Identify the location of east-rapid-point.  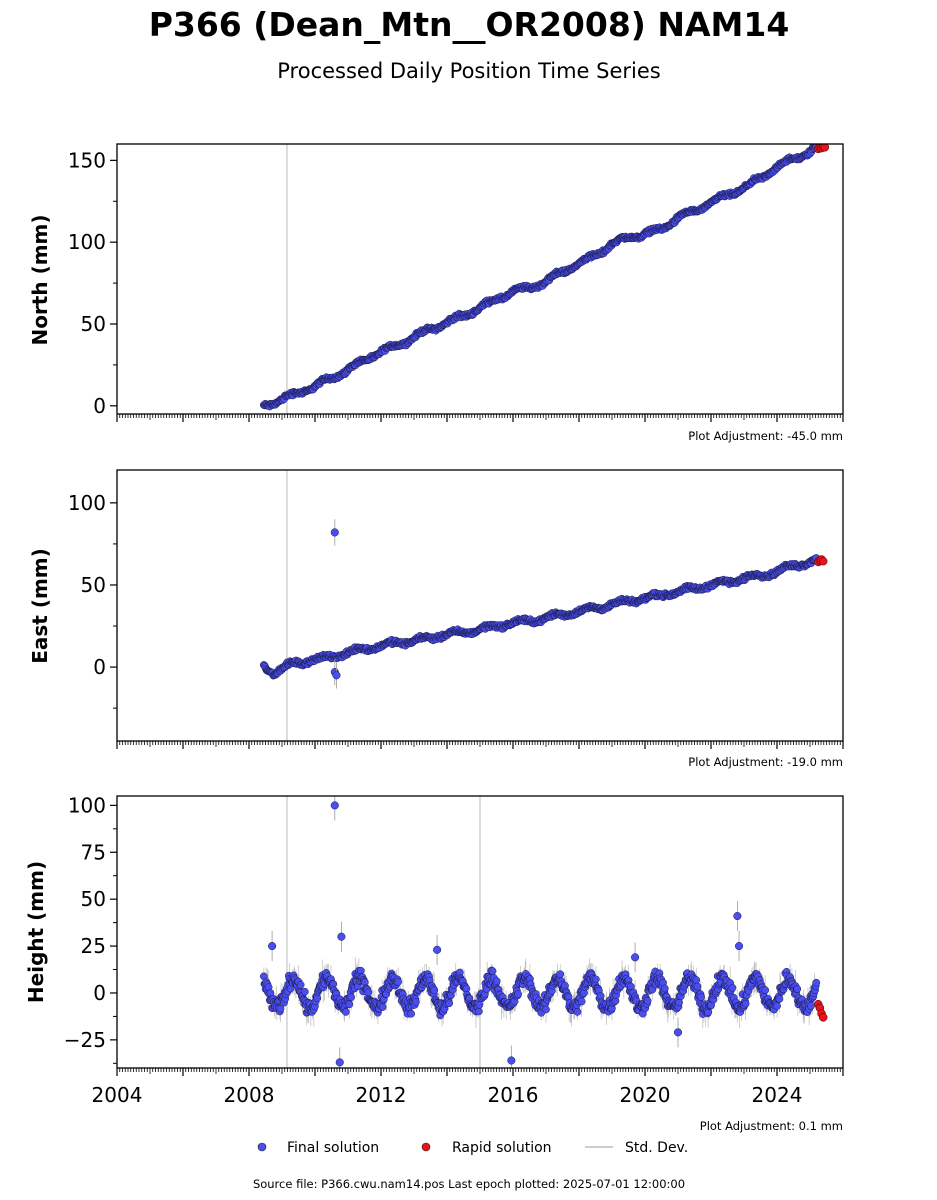
(823, 561).